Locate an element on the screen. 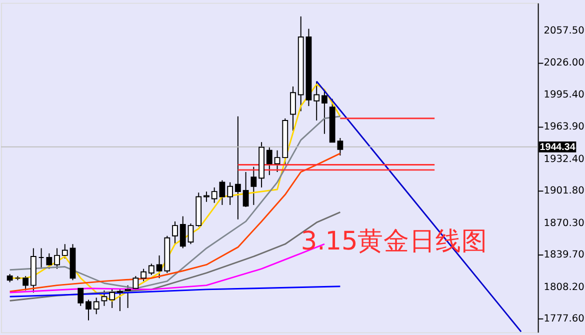  y-tick-label: 1839.70 is located at coordinates (564, 255).